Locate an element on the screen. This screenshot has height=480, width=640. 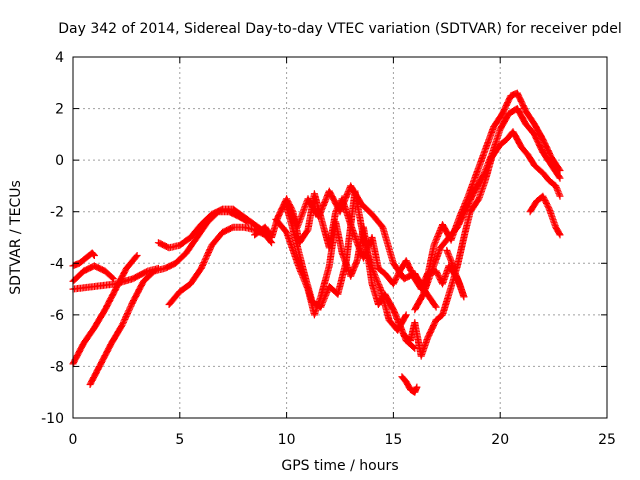
y-tick-label: 4 is located at coordinates (59, 58).